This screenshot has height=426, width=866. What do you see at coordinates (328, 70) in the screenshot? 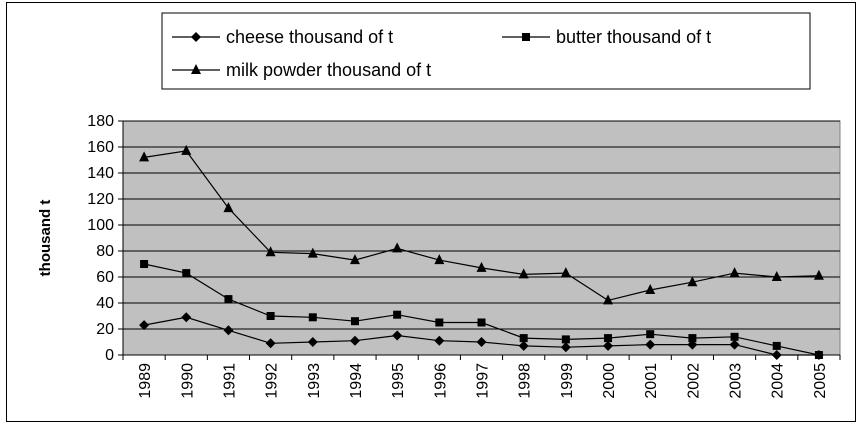
I see `legend-label: milk powder thousand of t` at bounding box center [328, 70].